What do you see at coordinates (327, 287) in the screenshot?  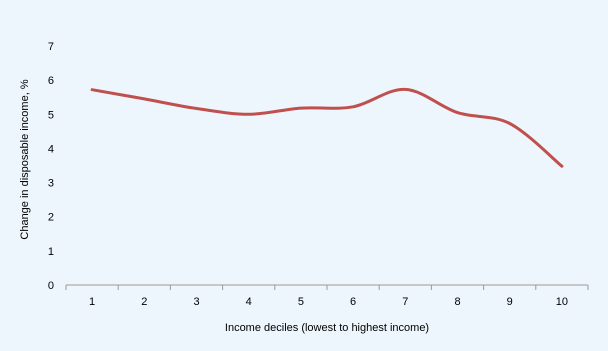 I see `x-axis-tick-marks` at bounding box center [327, 287].